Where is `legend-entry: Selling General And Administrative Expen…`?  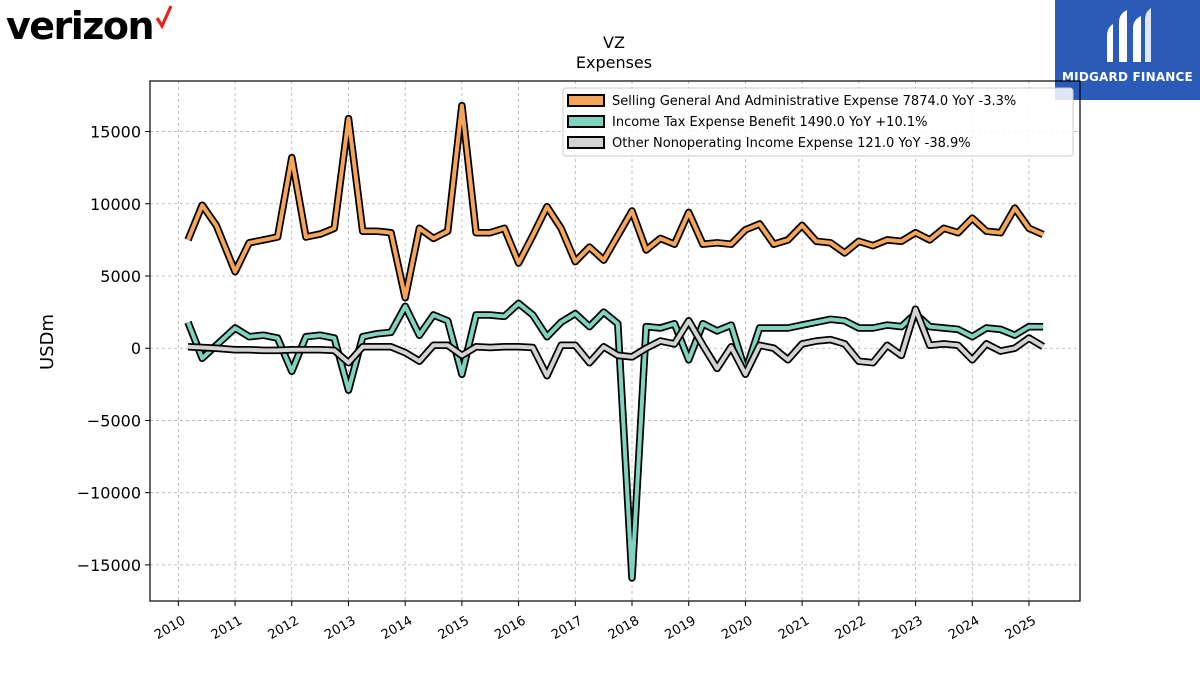
legend-entry: Selling General And Administrative Expen… is located at coordinates (814, 101).